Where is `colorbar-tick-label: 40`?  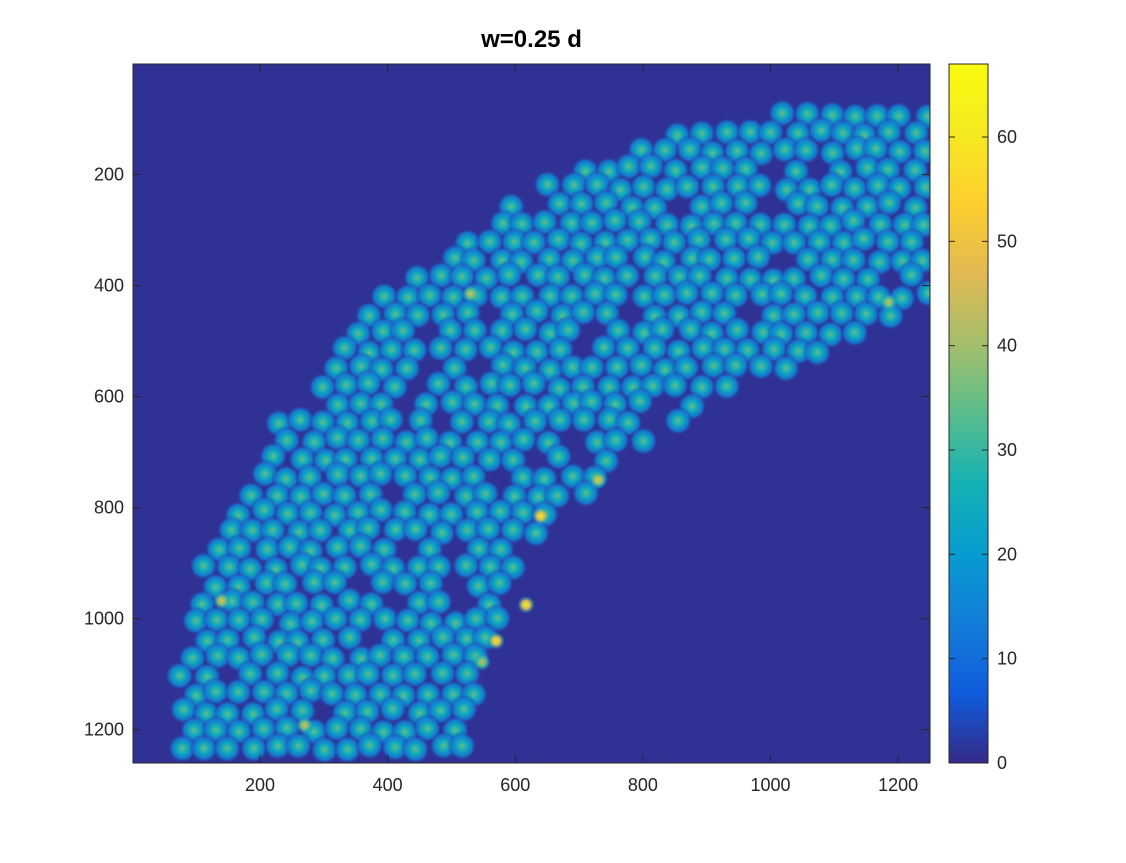
colorbar-tick-label: 40 is located at coordinates (1007, 346).